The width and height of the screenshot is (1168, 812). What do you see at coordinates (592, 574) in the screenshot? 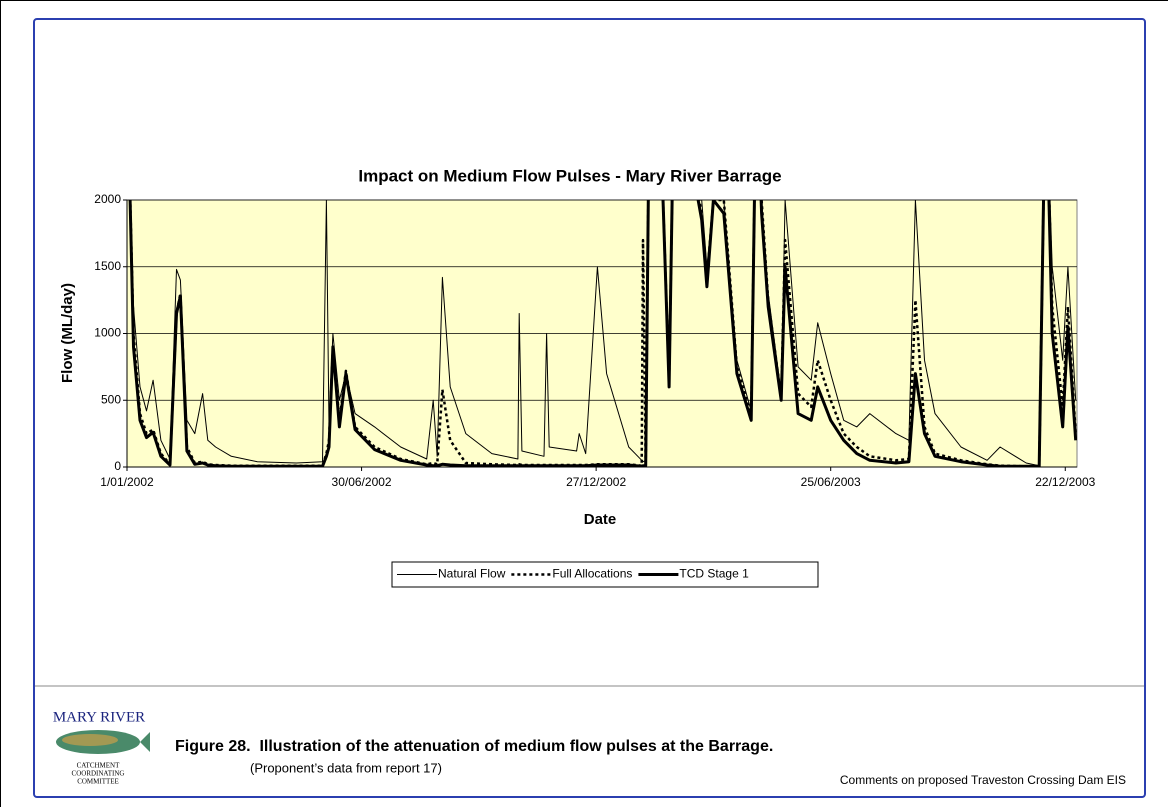
I see `legend-label: Full Allocations` at bounding box center [592, 574].